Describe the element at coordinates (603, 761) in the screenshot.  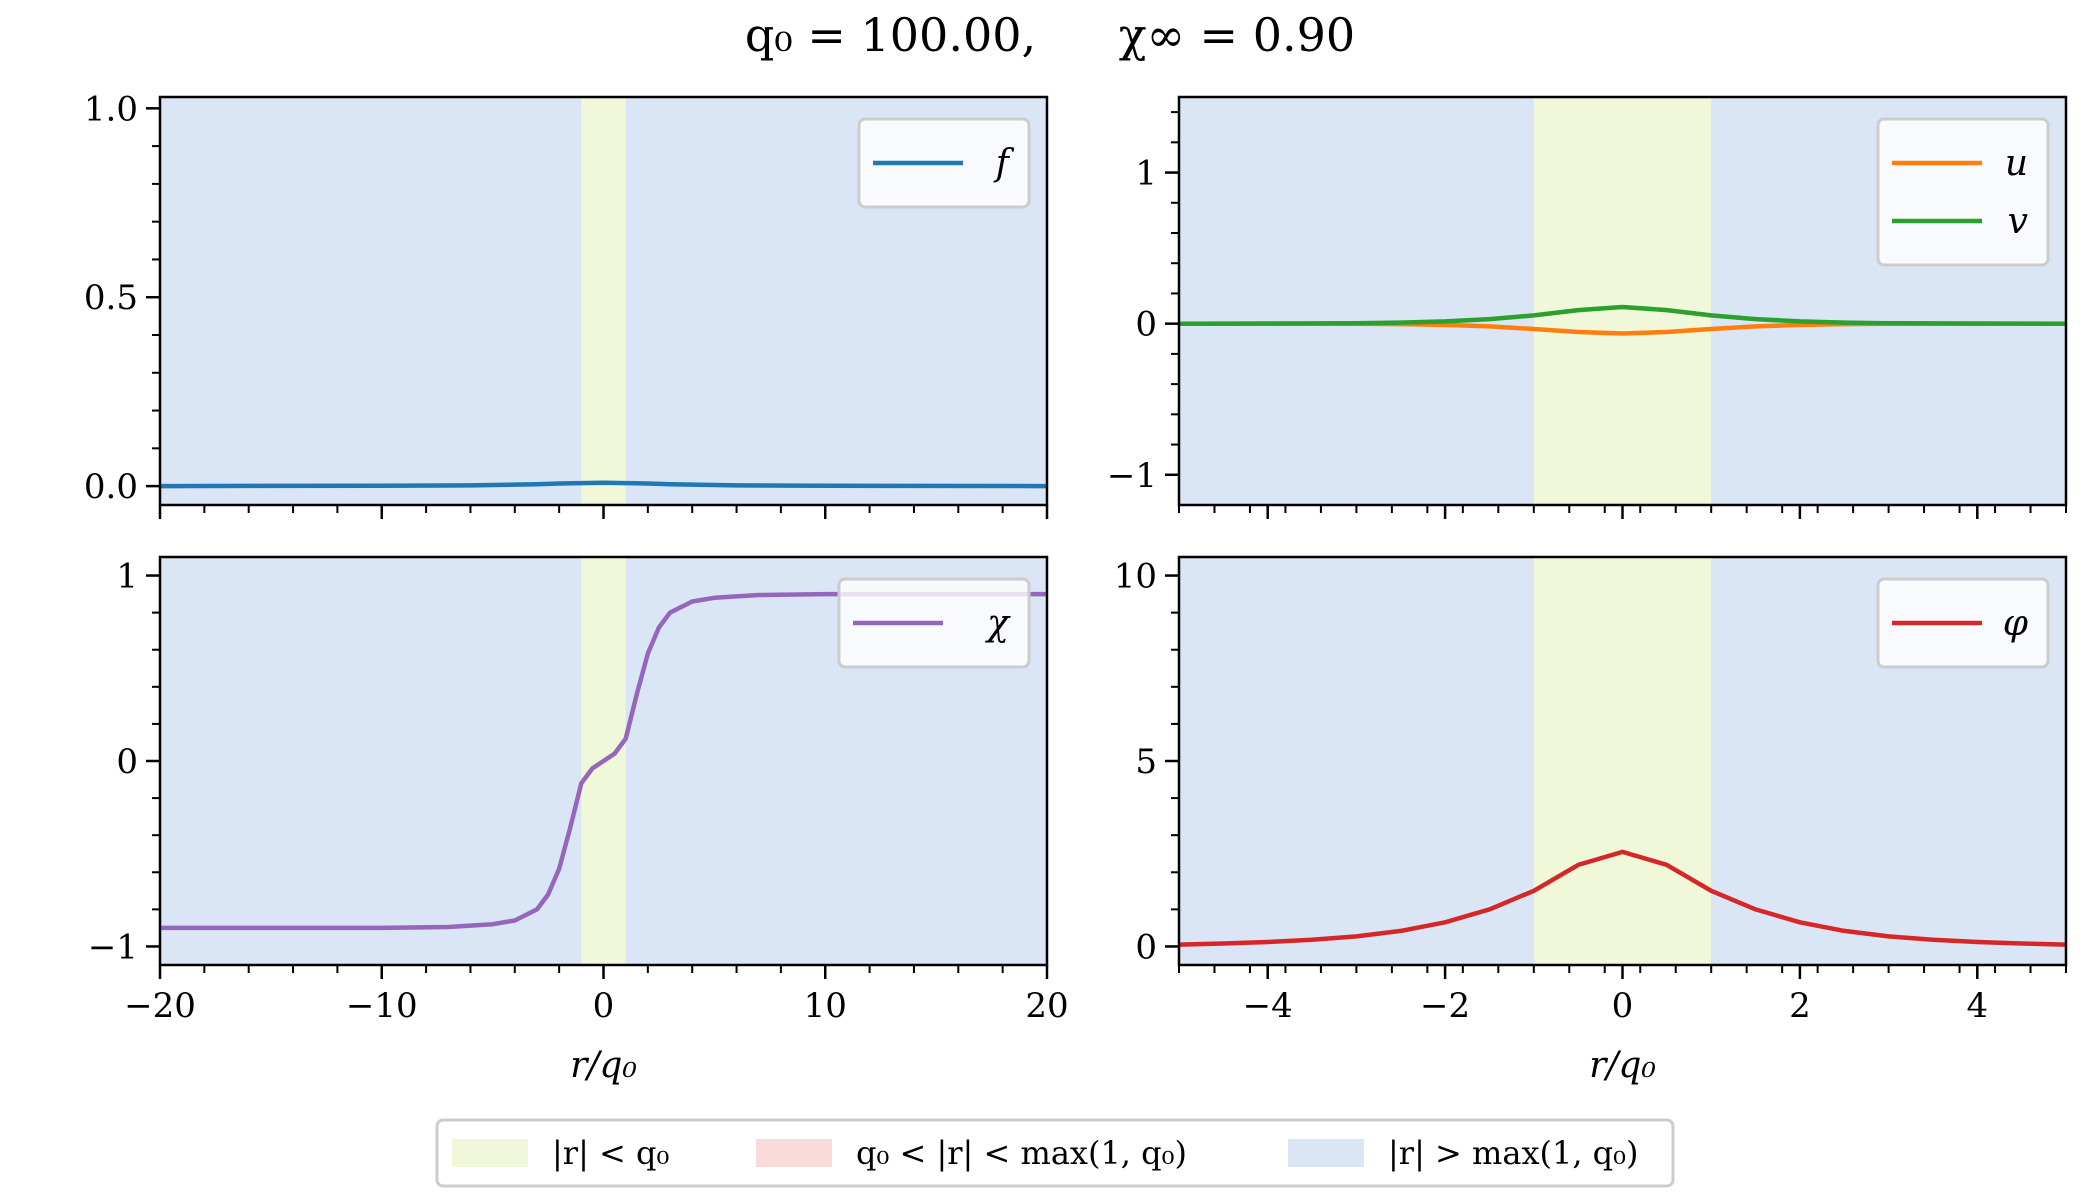
I see `series-line-χ` at that location.